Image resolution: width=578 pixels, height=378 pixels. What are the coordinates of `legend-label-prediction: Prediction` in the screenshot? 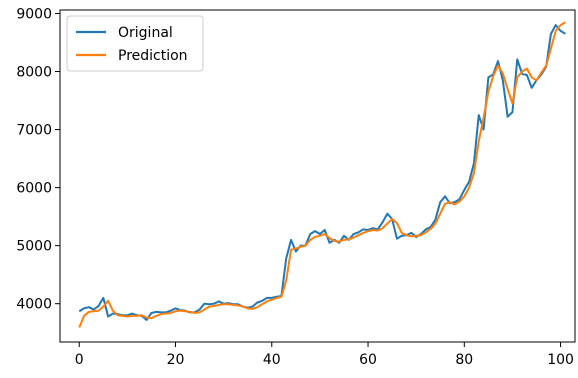 It's located at (153, 56).